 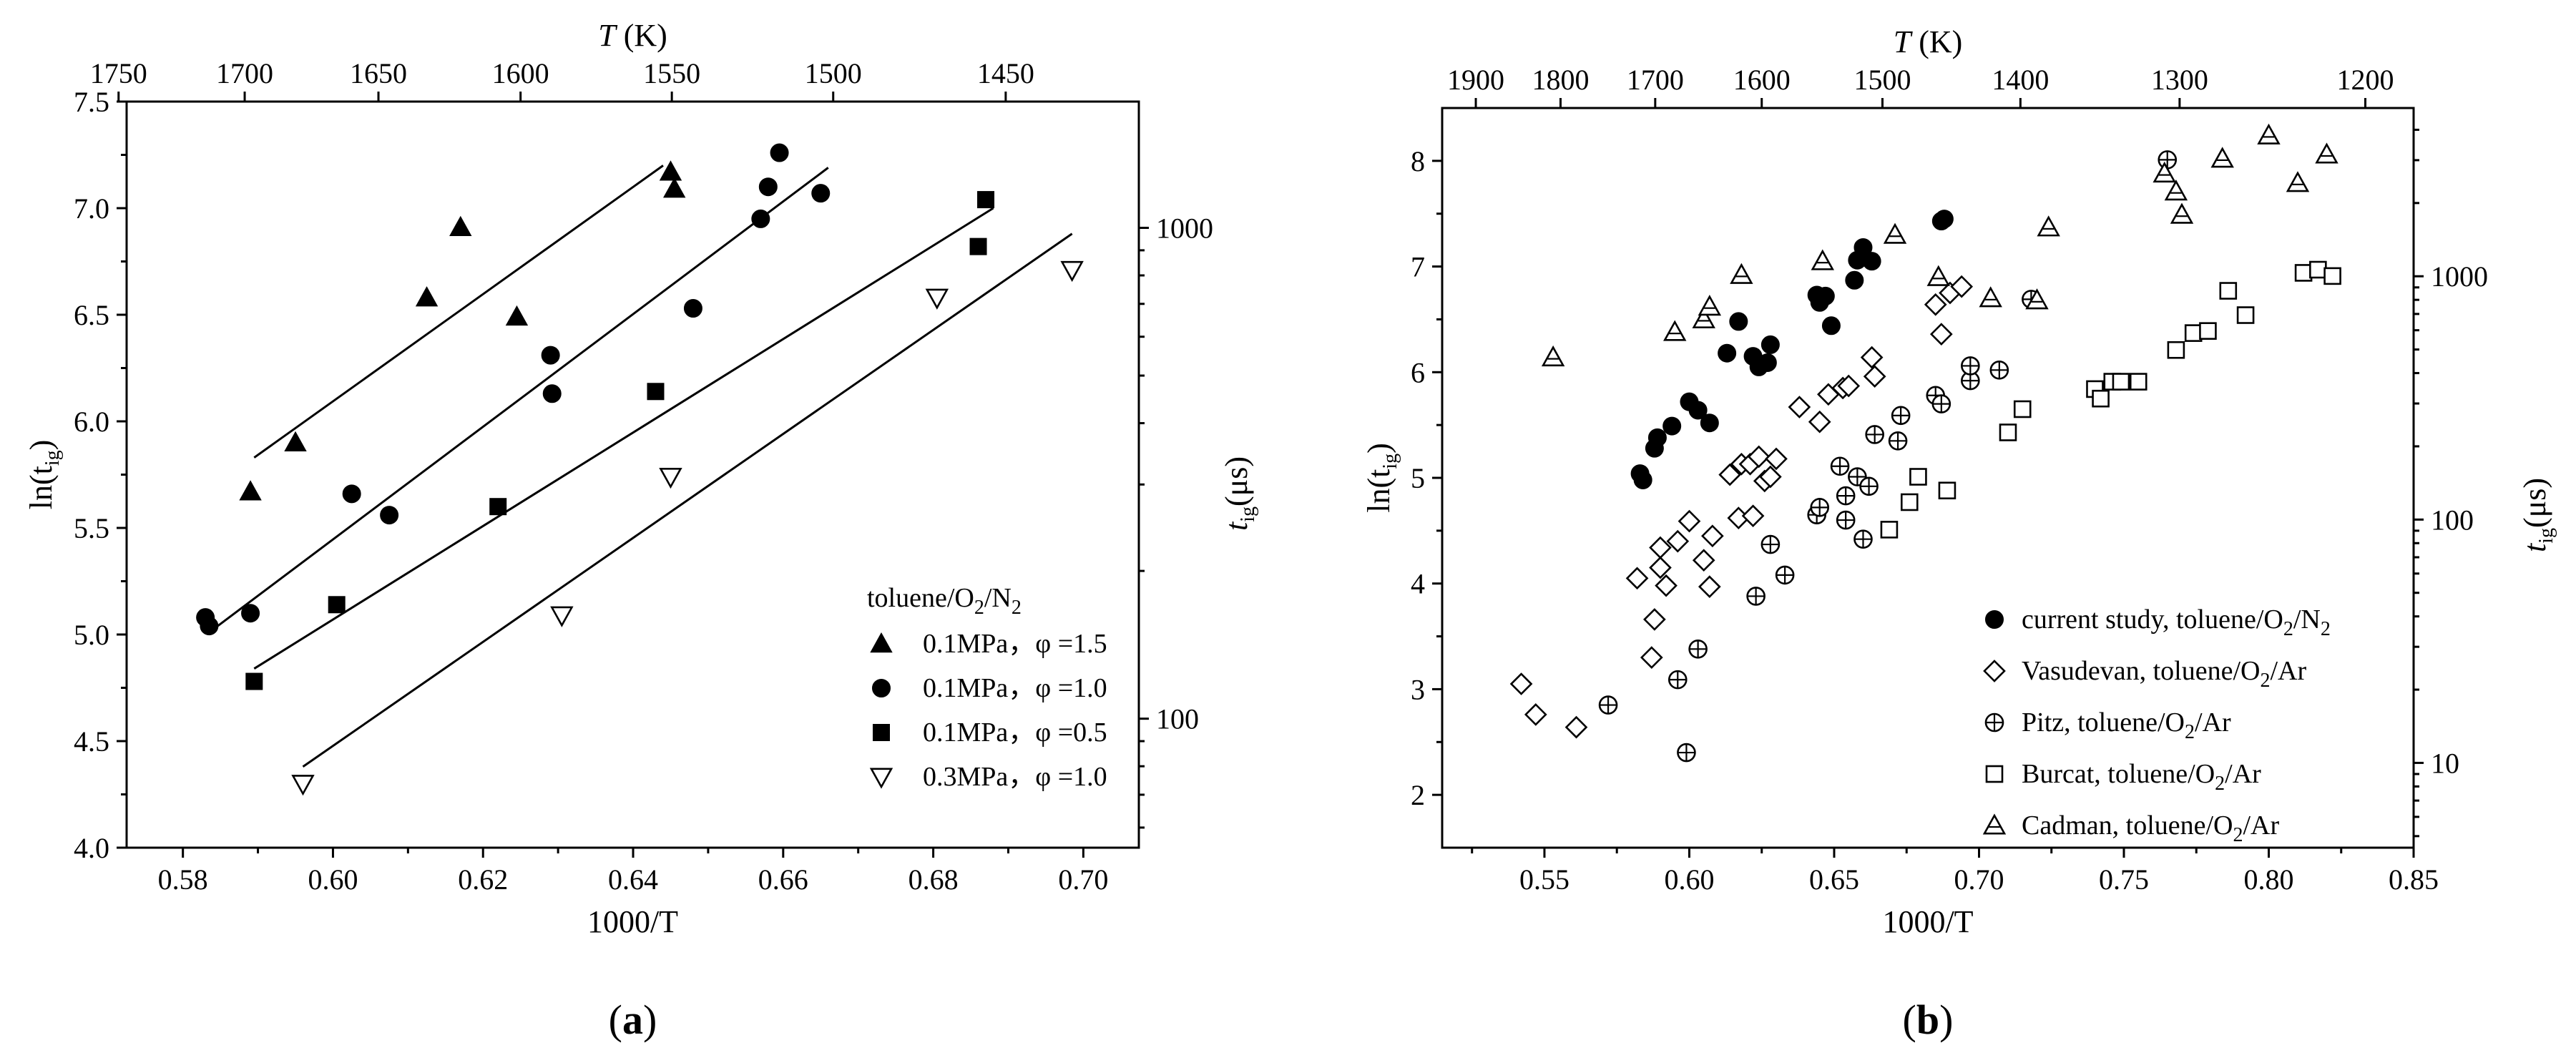 What do you see at coordinates (1236, 526) in the screenshot?
I see `right-axis-label-main: t` at bounding box center [1236, 526].